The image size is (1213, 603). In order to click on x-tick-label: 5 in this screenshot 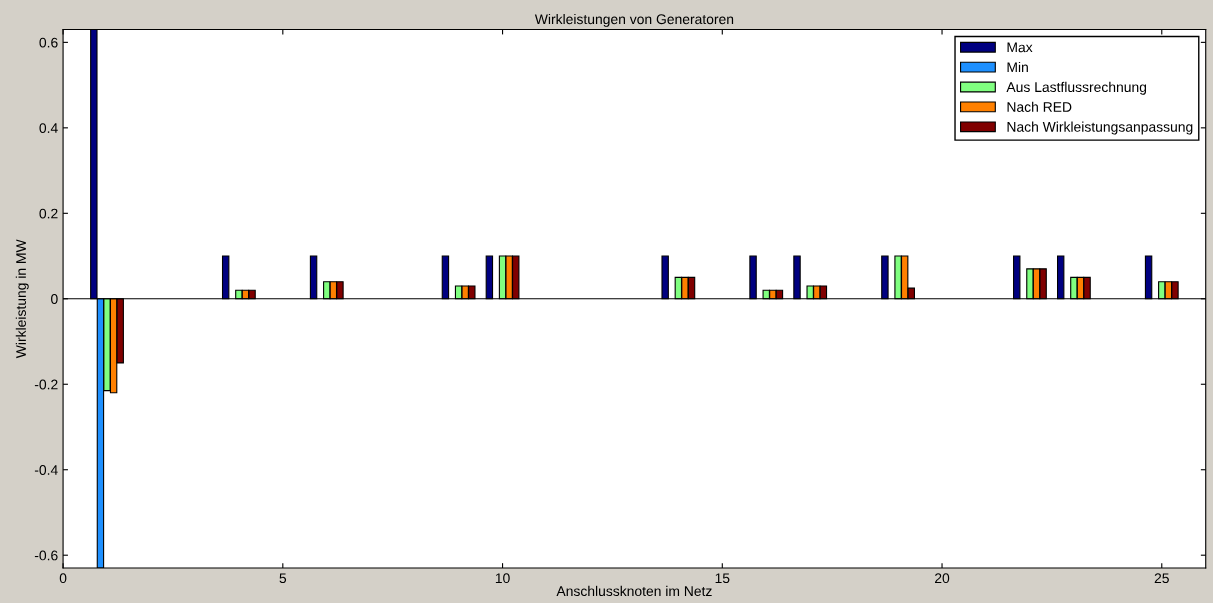, I will do `click(283, 578)`.